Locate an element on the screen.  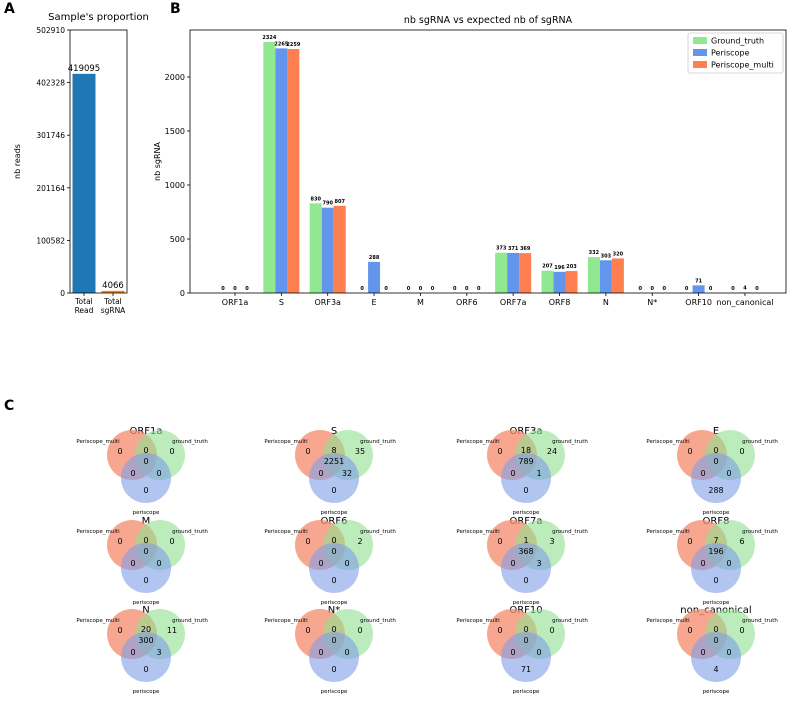
bar-value-label: 203 is located at coordinates (571, 267).